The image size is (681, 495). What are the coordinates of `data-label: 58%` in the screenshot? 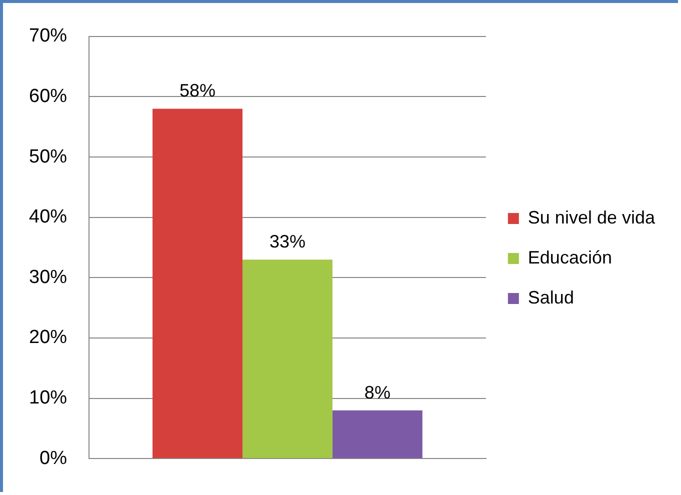 It's located at (197, 90).